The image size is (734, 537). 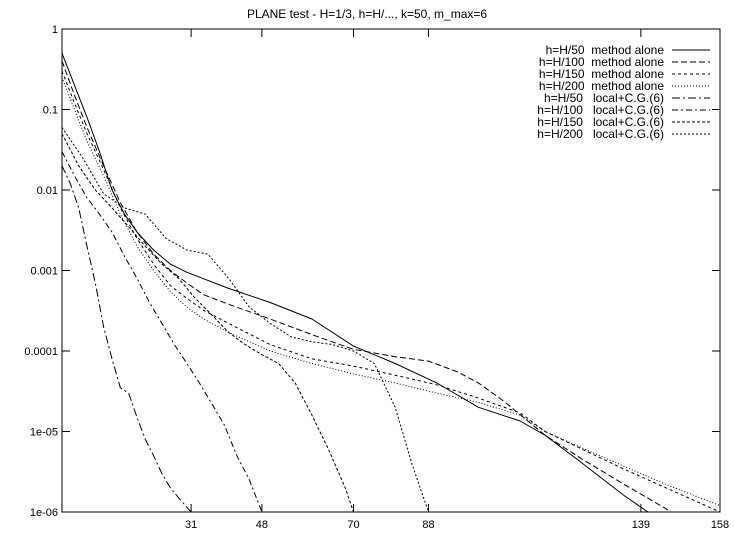 What do you see at coordinates (41, 352) in the screenshot?
I see `y-tick-label: 0.0001` at bounding box center [41, 352].